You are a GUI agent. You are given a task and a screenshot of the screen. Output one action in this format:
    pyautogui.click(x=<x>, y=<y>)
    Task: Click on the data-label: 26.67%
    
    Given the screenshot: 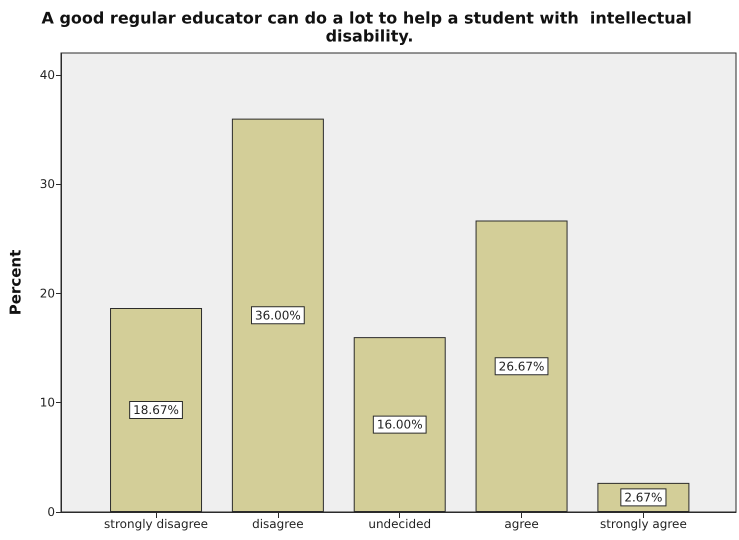 What is the action you would take?
    pyautogui.click(x=521, y=366)
    